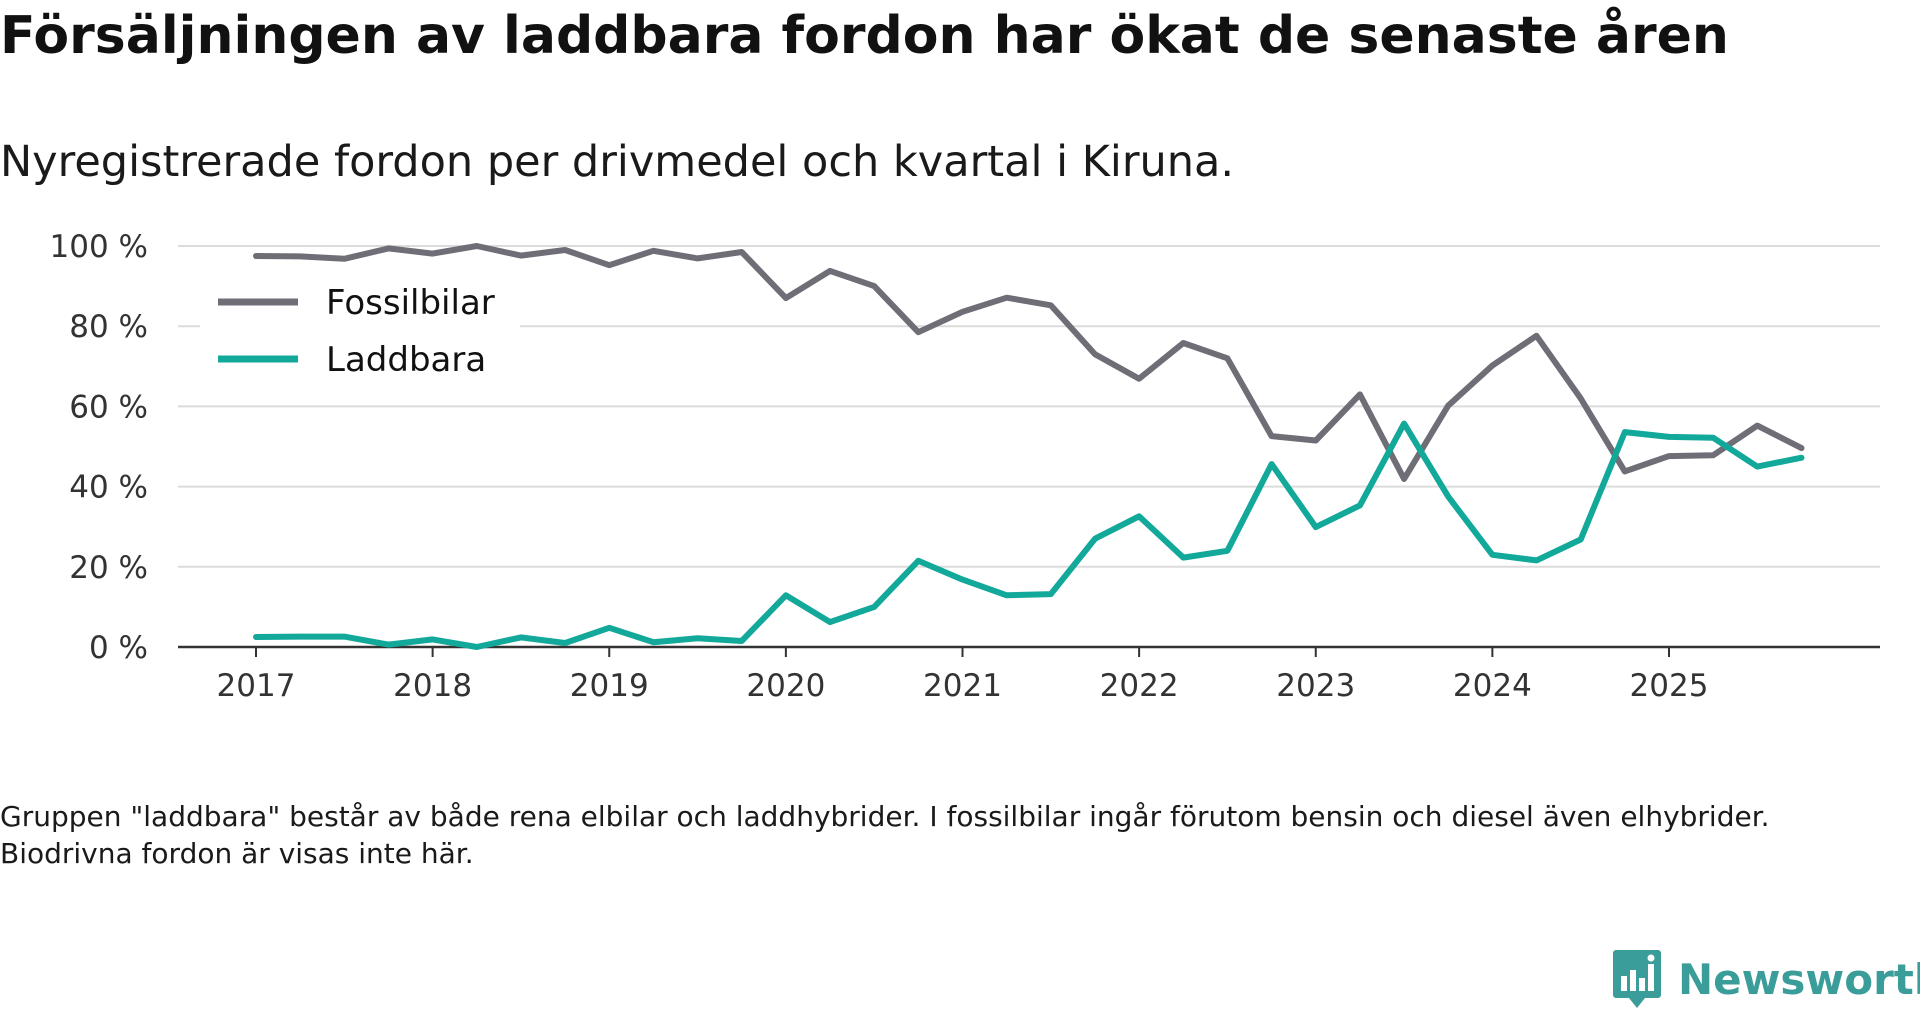  What do you see at coordinates (410, 303) in the screenshot?
I see `legend-label: Fossilbilar` at bounding box center [410, 303].